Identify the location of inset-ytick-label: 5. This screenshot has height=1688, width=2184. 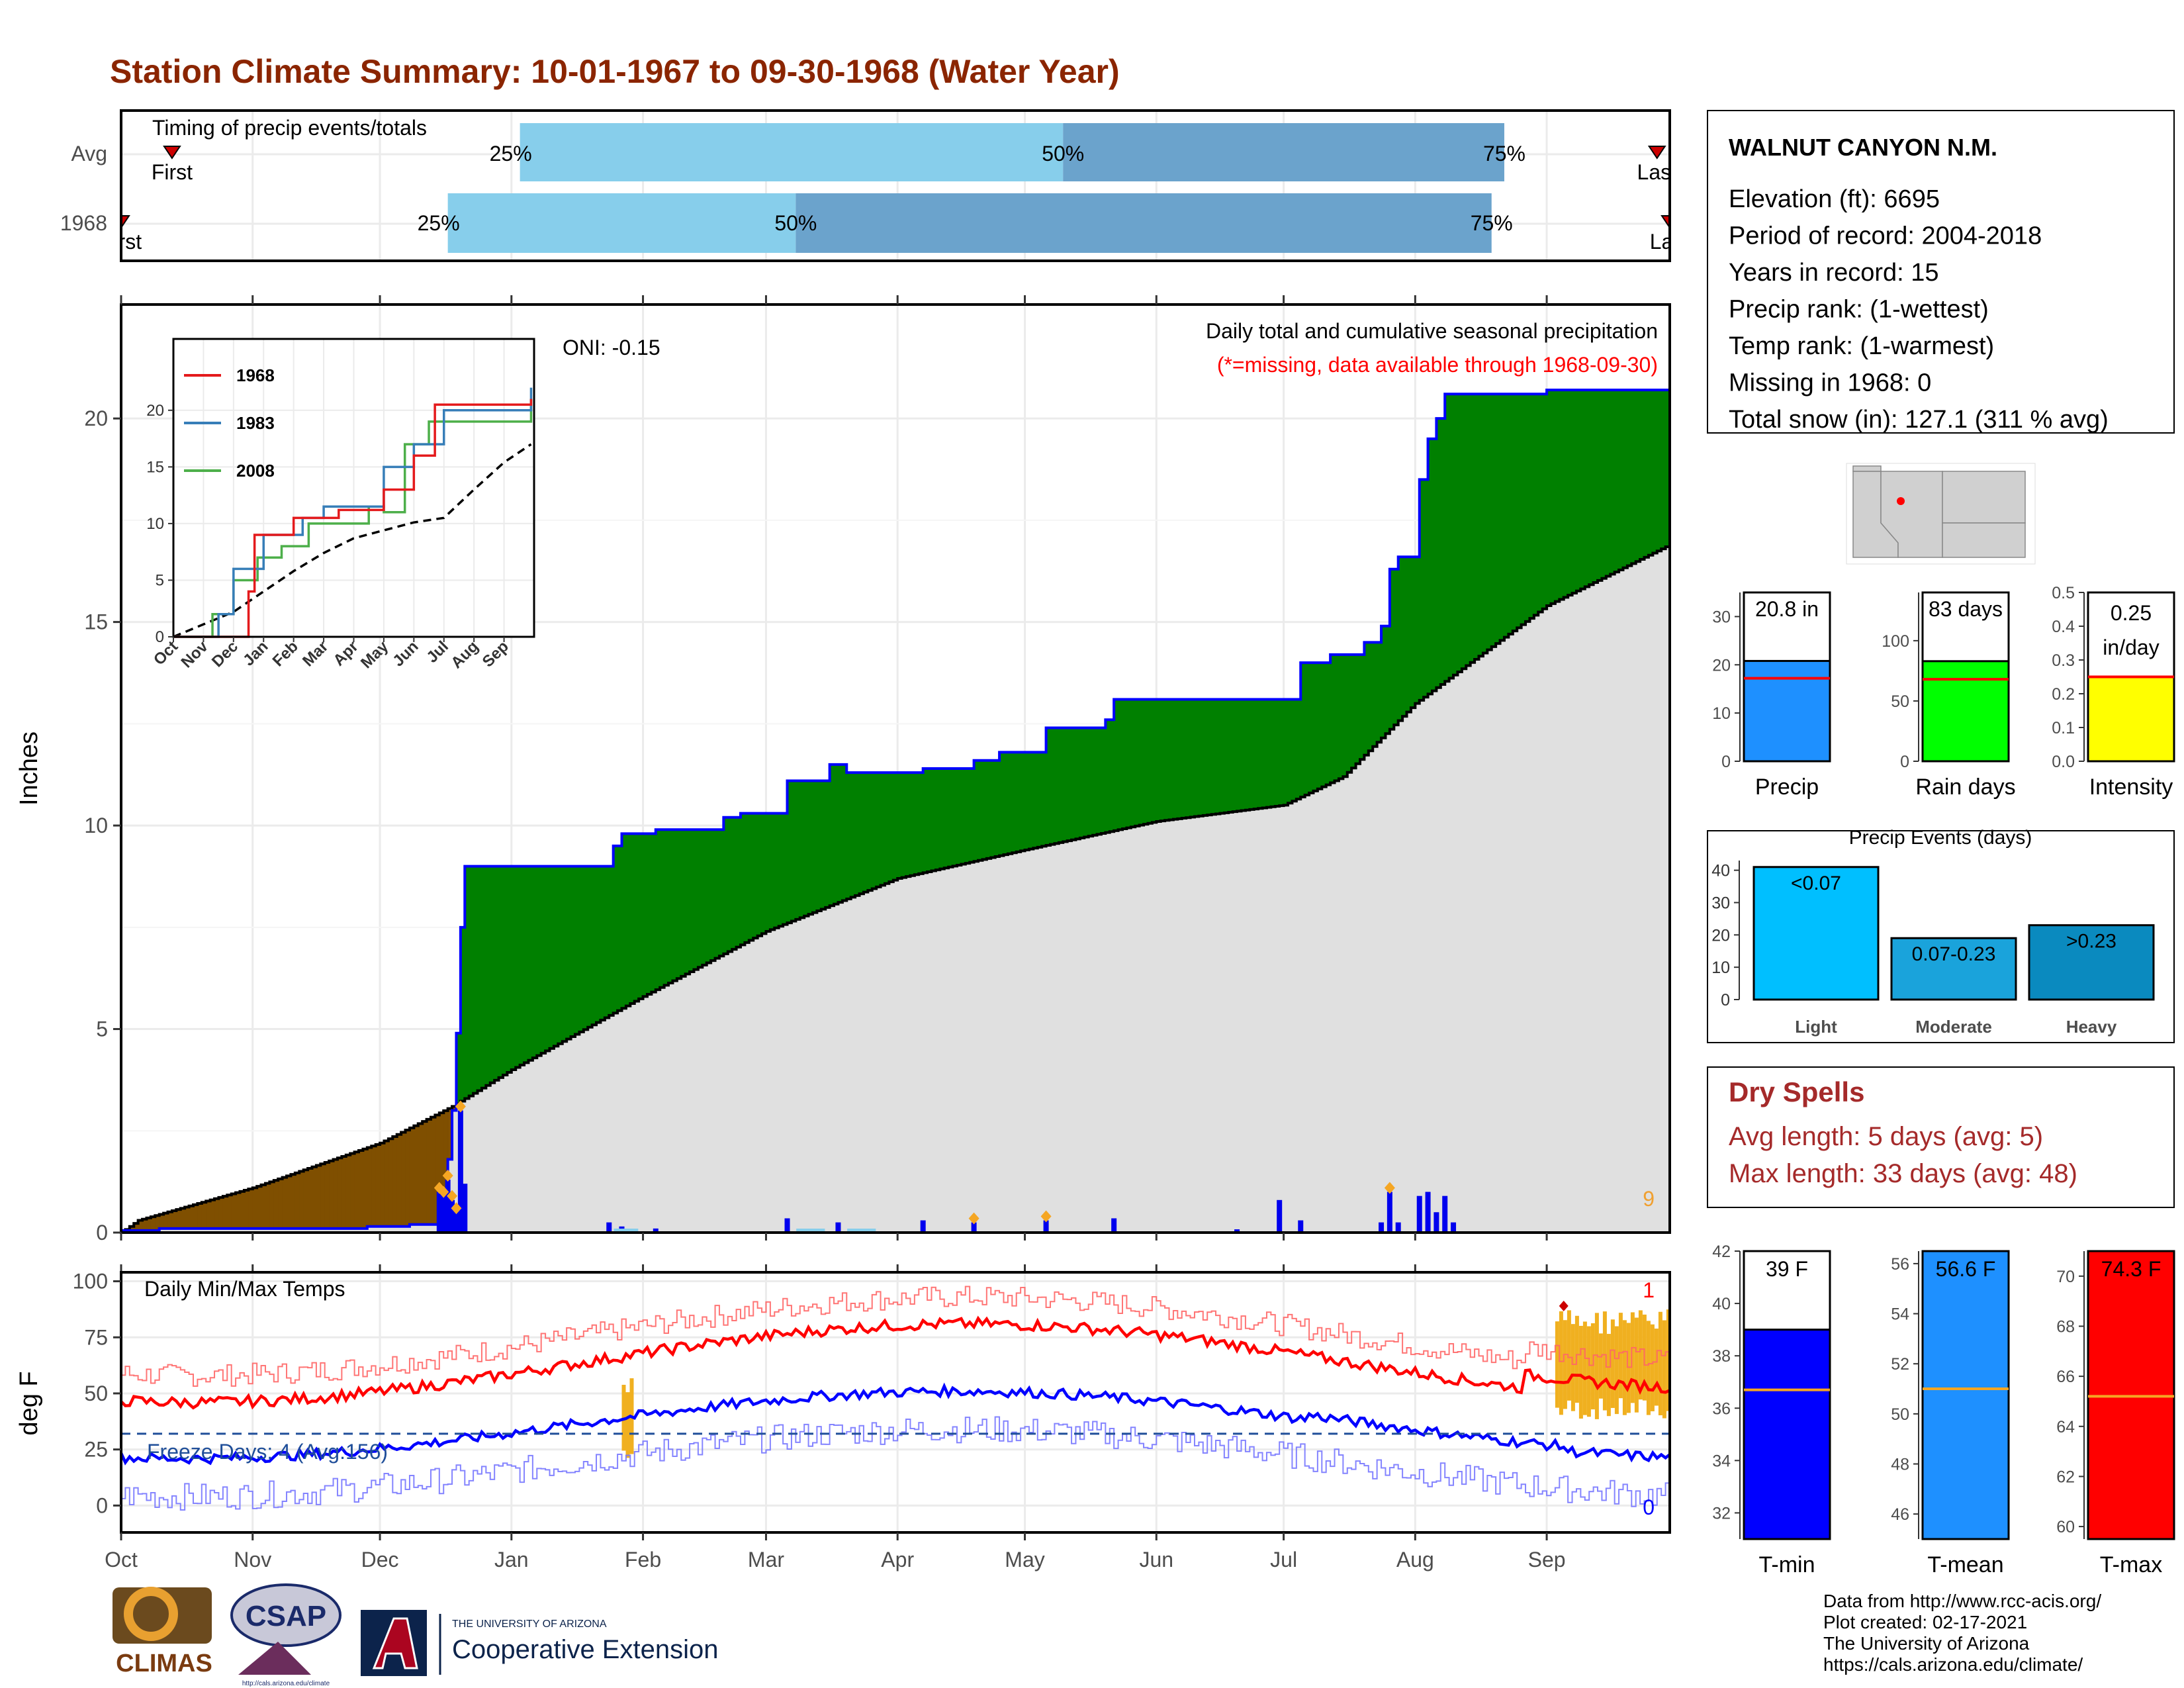
(160, 580).